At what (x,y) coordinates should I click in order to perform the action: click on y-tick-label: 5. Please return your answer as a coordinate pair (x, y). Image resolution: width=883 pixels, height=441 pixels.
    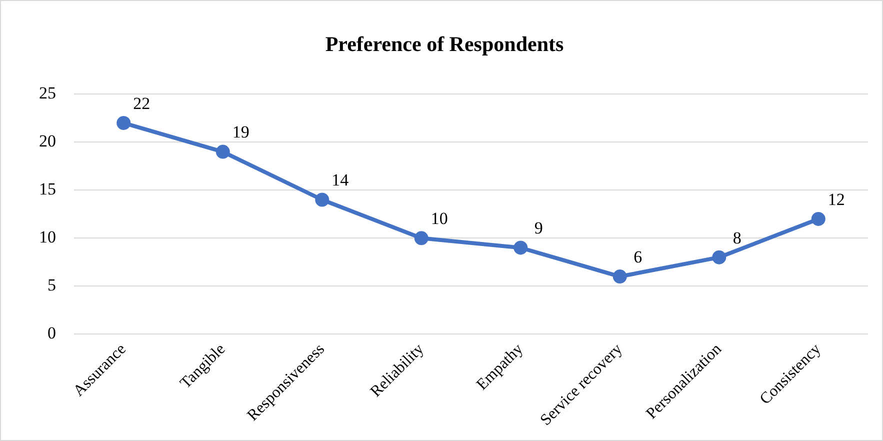
    Looking at the image, I should click on (52, 285).